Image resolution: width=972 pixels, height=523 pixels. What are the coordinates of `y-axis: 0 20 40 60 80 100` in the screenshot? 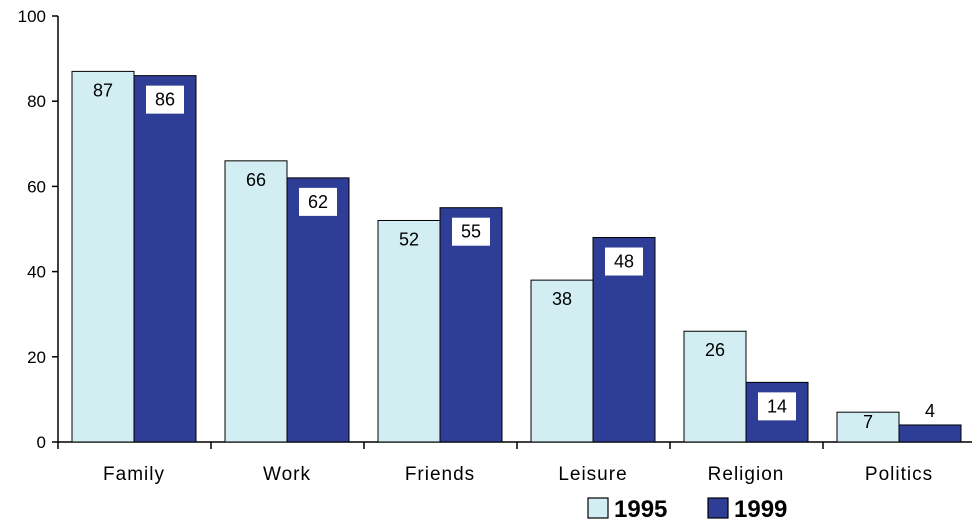 It's located at (38, 229).